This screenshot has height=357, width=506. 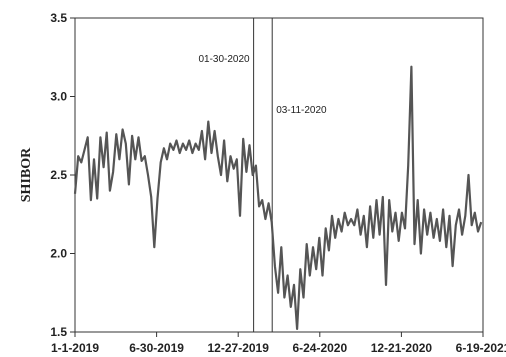 I want to click on x-tick-label: 12-21-2020, so click(x=402, y=348).